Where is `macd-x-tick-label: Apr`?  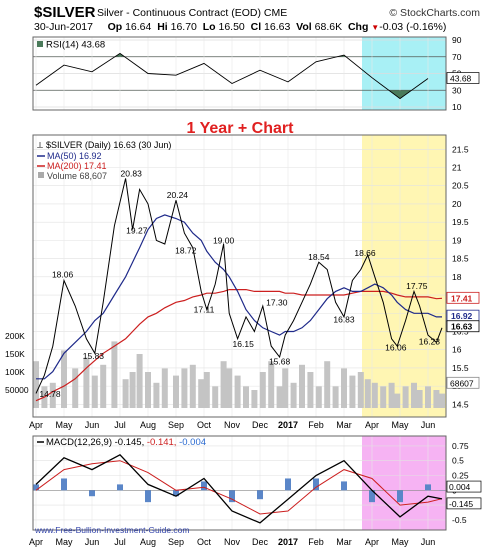 macd-x-tick-label: Apr is located at coordinates (36, 542).